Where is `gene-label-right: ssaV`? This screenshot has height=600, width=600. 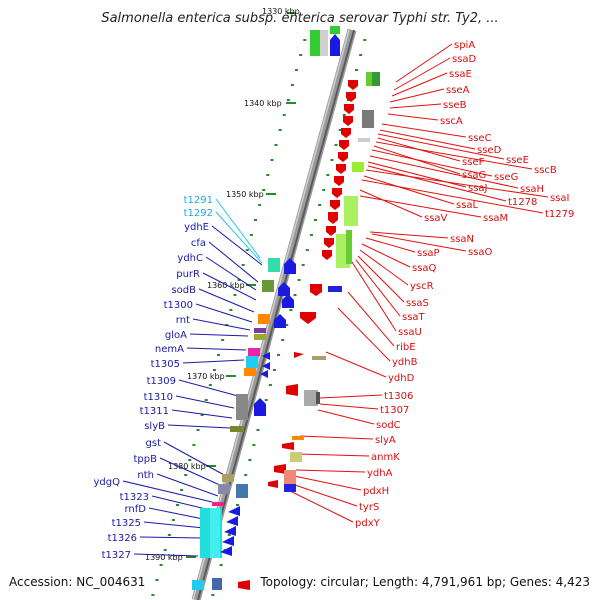
gene-label-right: ssaV is located at coordinates (436, 218).